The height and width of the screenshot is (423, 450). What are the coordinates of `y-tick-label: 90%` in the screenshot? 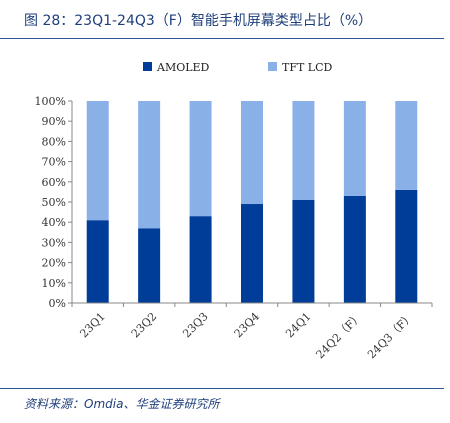 It's located at (54, 121).